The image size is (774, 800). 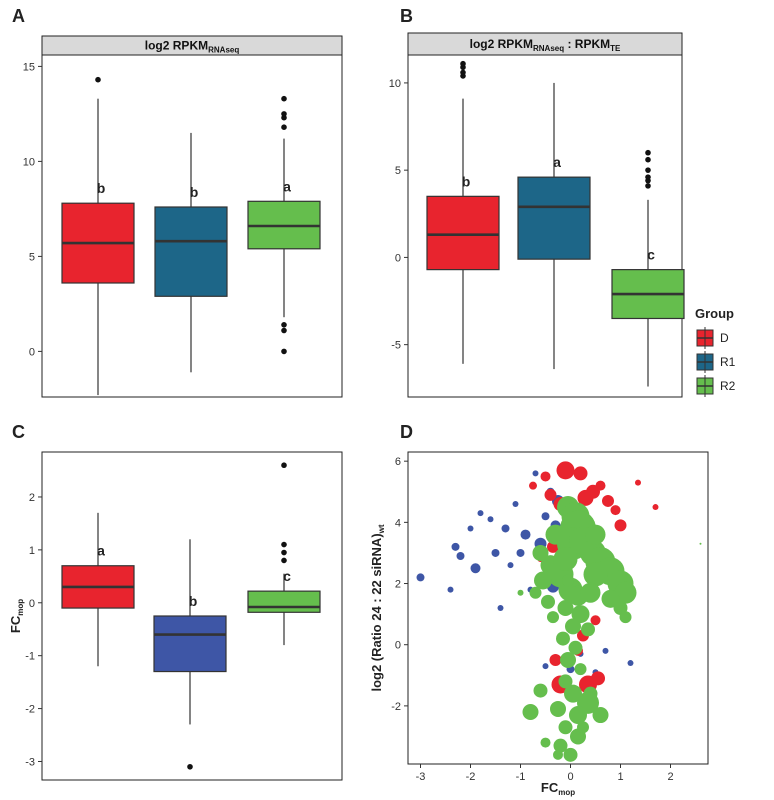 I want to click on significance-letter-D: b, so click(x=466, y=181).